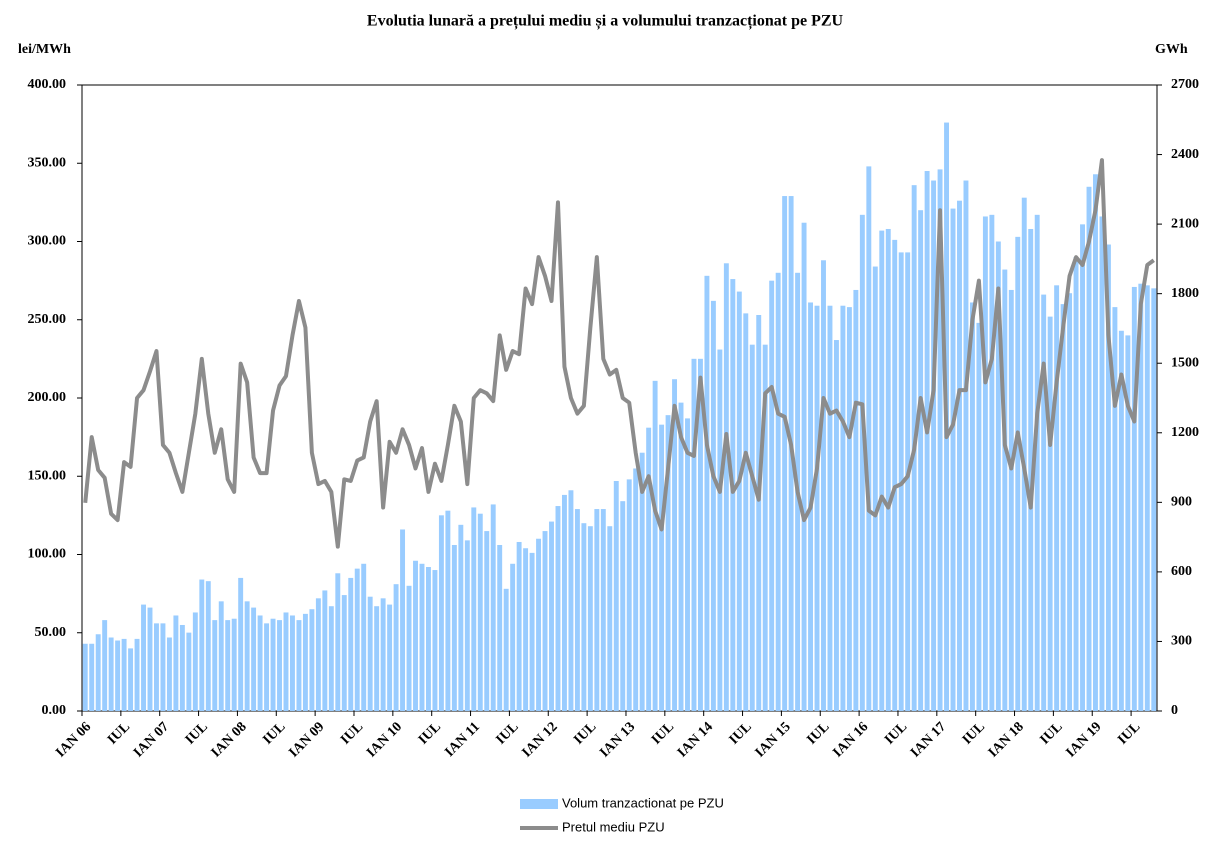 The width and height of the screenshot is (1210, 845). Describe the element at coordinates (1185, 362) in the screenshot. I see `y2-tick-label: 1500` at that location.